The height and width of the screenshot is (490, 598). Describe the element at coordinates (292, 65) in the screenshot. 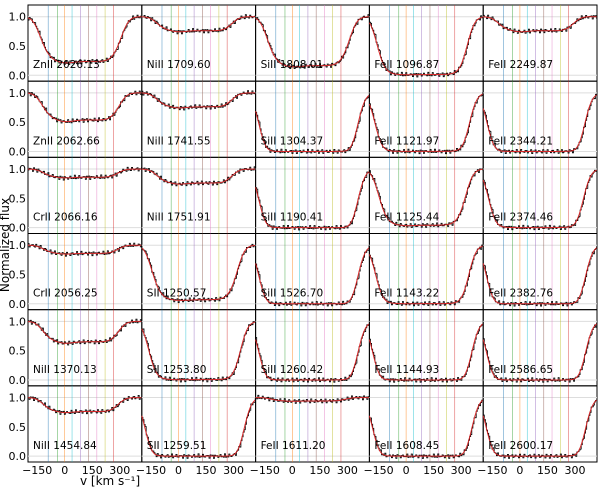

I see `ion-line-label: SiII 1808.01` at that location.